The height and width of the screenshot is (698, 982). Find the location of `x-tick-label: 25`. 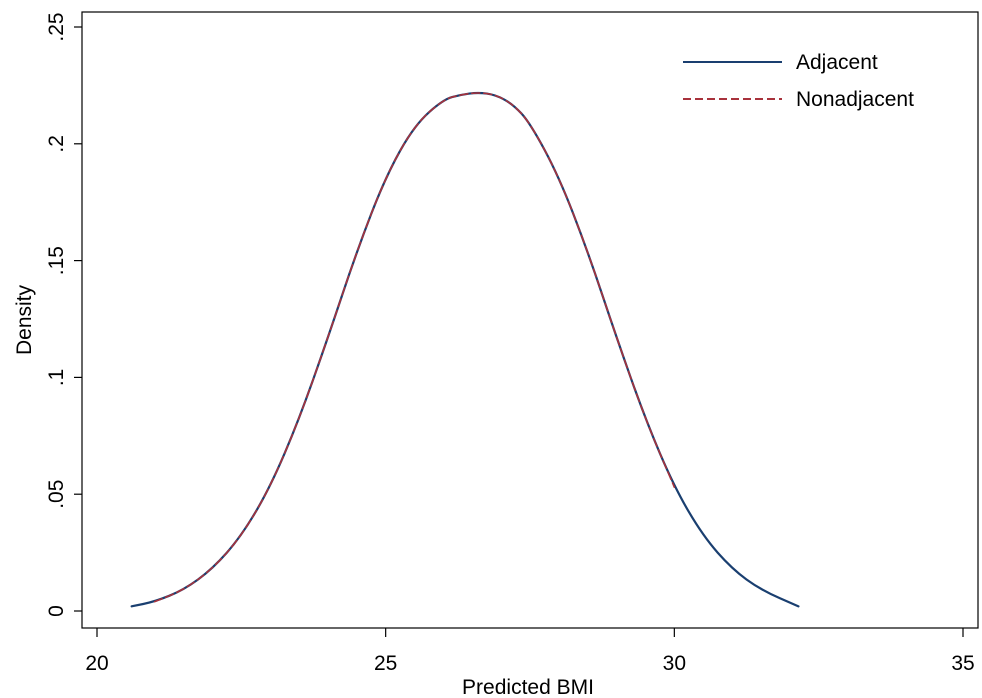

x-tick-label: 25 is located at coordinates (385, 663).